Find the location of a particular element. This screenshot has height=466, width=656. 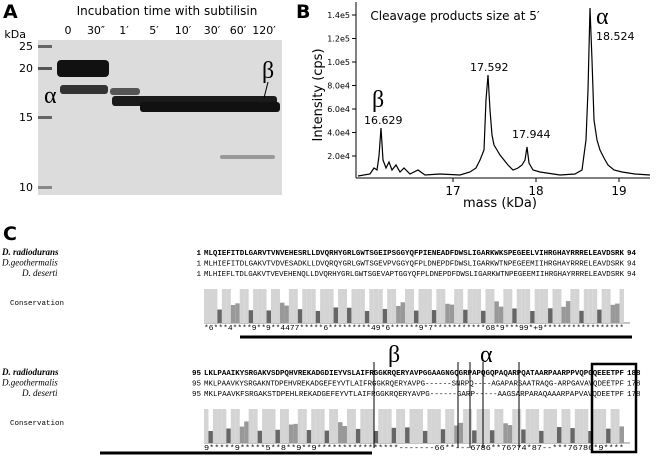

gel-title: Incubation time with subtilisin is located at coordinates (167, 11).